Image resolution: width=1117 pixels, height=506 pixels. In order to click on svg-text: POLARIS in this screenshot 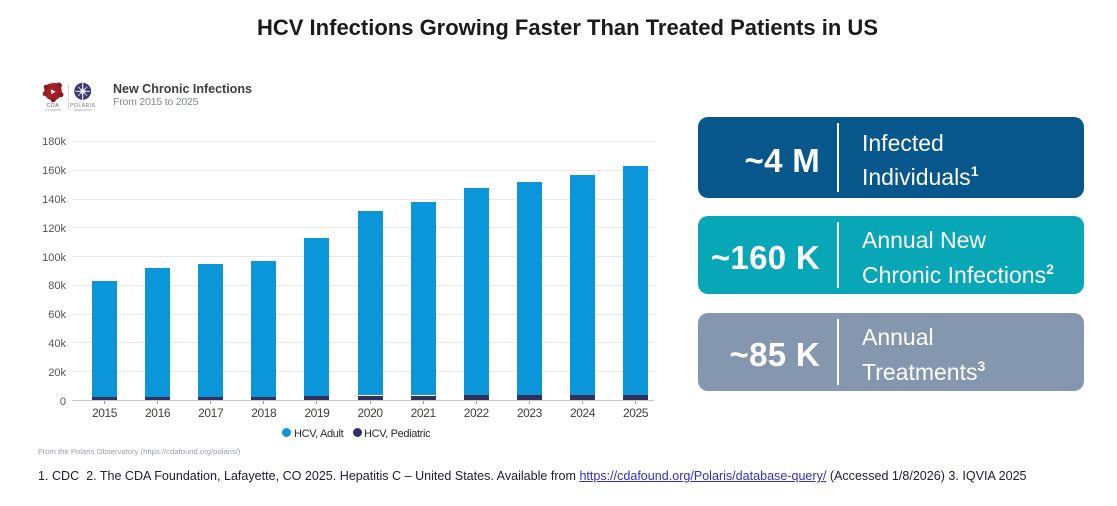, I will do `click(82, 106)`.